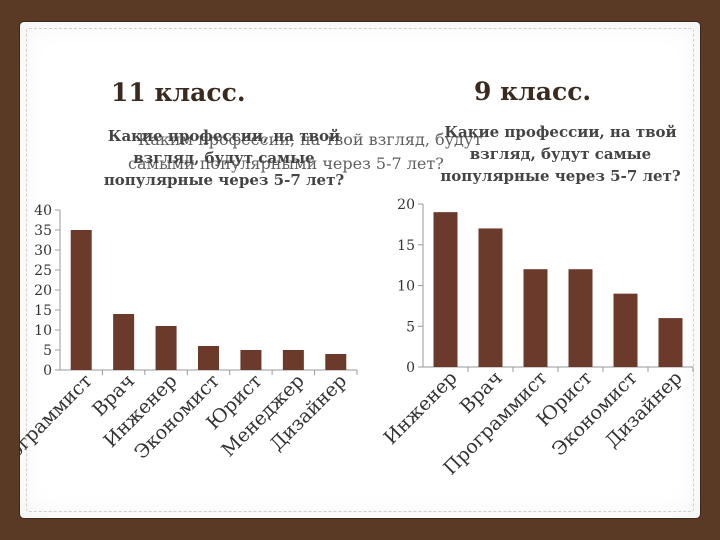 The height and width of the screenshot is (540, 720). I want to click on category-label: Программист, so click(58, 426).